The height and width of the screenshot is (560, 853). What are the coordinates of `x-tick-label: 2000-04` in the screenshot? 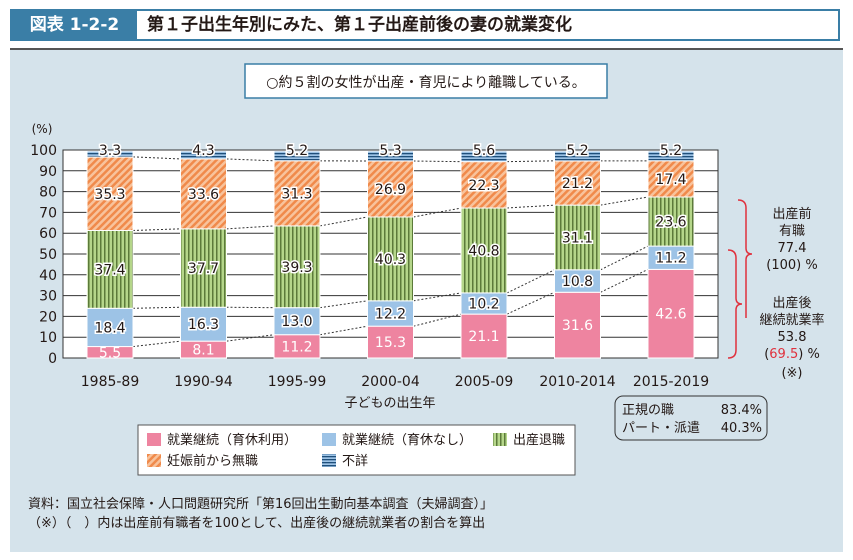 It's located at (390, 382).